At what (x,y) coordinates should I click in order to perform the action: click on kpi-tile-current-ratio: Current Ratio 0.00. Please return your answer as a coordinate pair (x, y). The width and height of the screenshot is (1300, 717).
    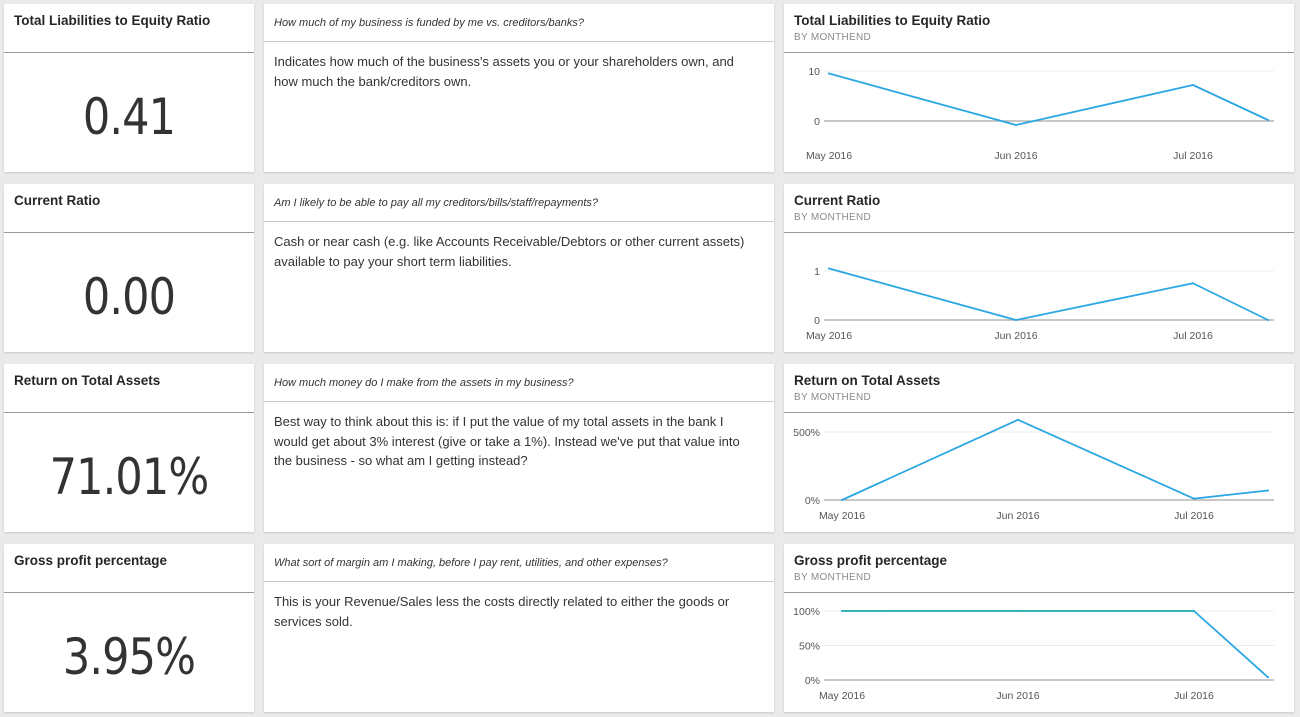
    Looking at the image, I should click on (129, 268).